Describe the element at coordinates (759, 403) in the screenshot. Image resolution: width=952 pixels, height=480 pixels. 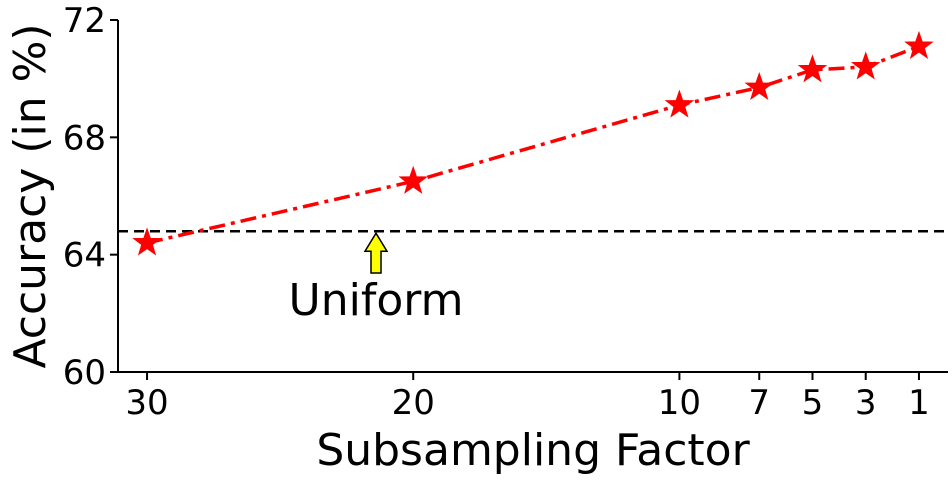
I see `x-tick-label: 7` at that location.